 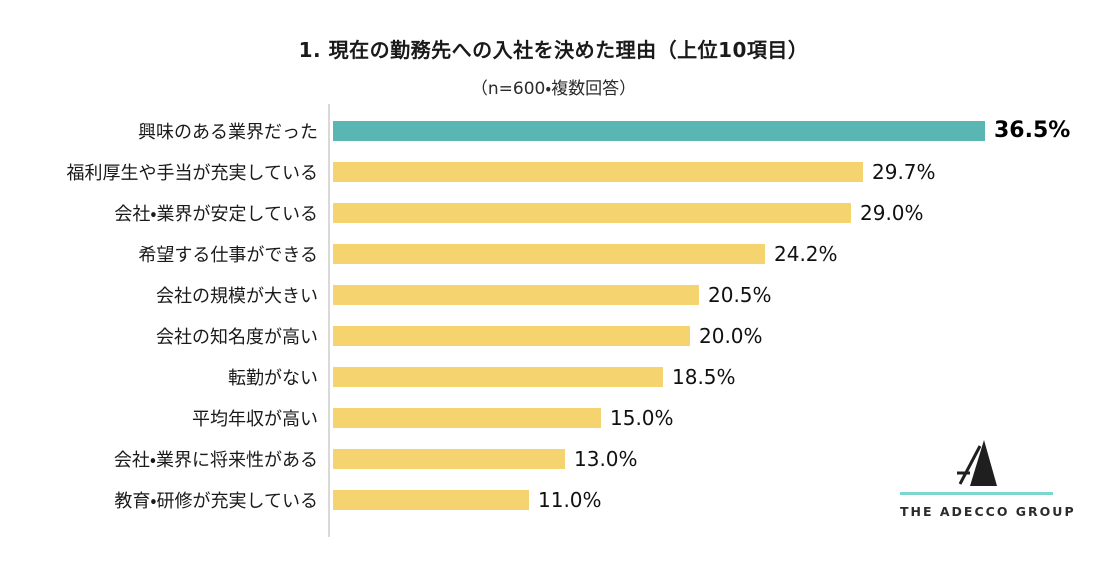 I want to click on category-label: 福利厚生や手当が充実している, so click(x=192, y=173).